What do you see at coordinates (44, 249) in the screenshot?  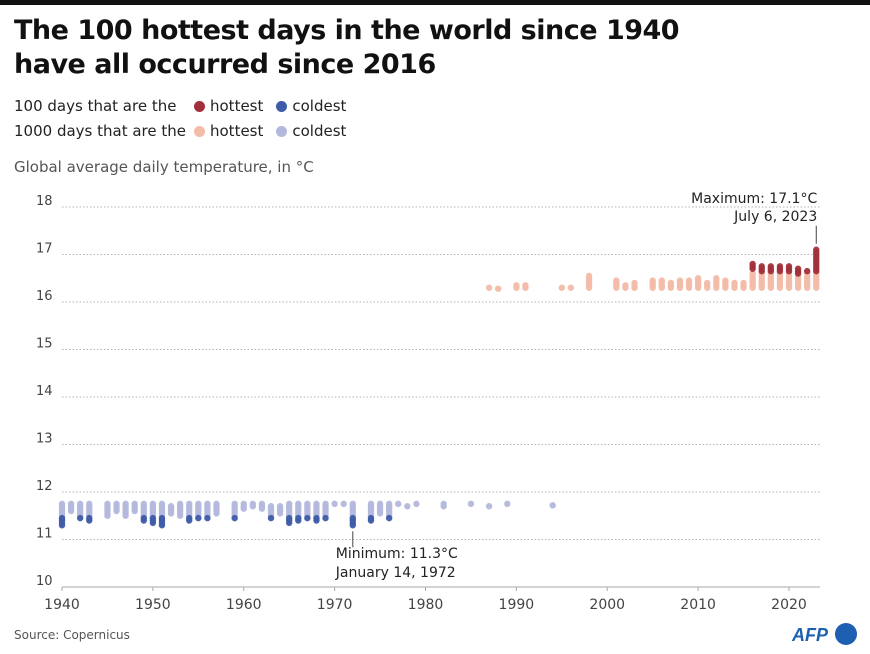 I see `y-tick-label: 17` at bounding box center [44, 249].